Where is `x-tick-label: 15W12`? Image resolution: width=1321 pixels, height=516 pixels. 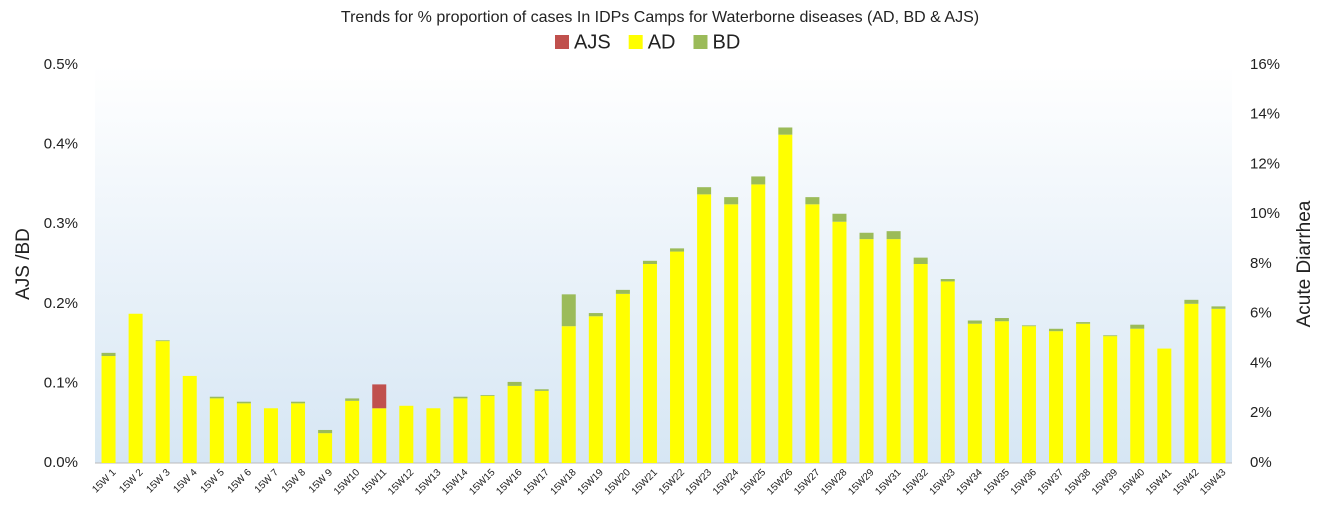 x-tick-label: 15W12 is located at coordinates (401, 482).